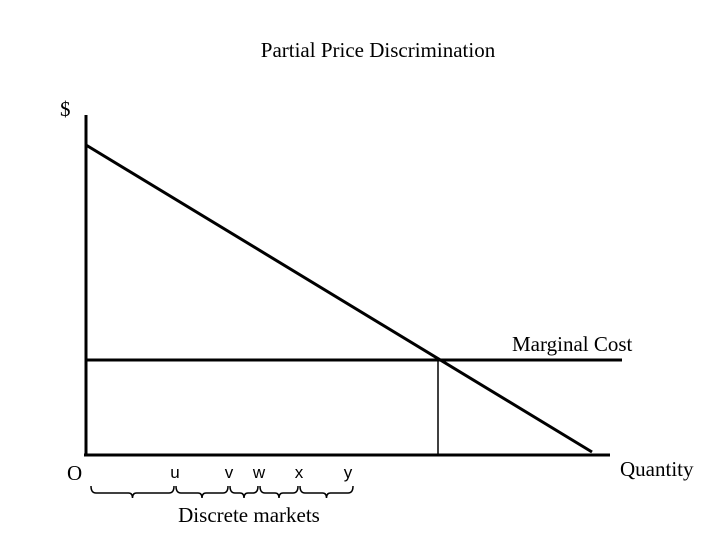 This screenshot has width=720, height=540. Describe the element at coordinates (249, 515) in the screenshot. I see `markets-label: Discrete markets` at that location.